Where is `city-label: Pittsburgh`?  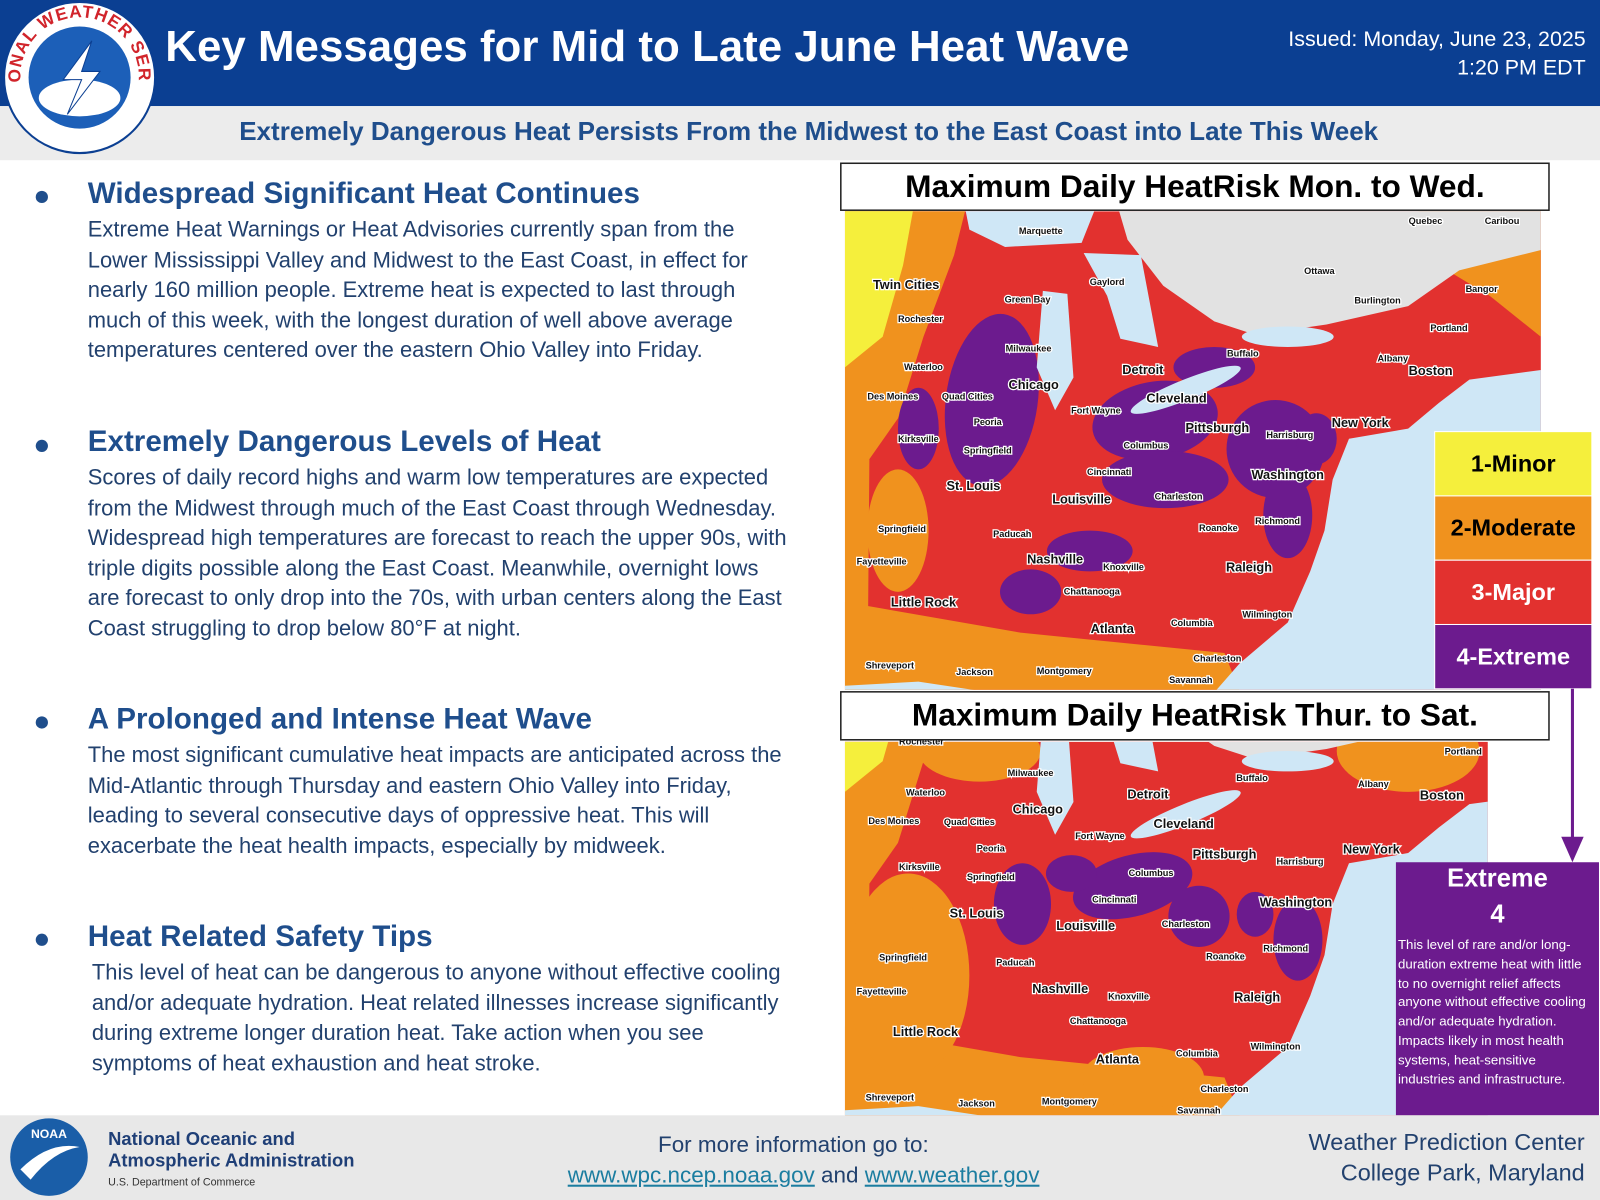
city-label: Pittsburgh is located at coordinates (1225, 853).